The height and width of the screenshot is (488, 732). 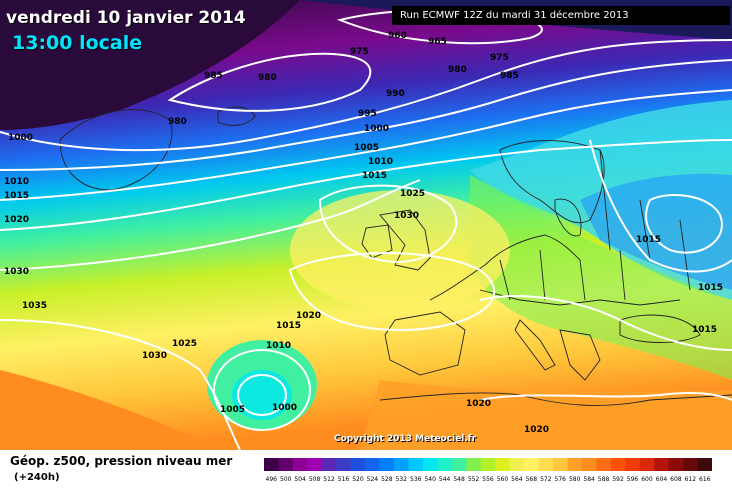 What do you see at coordinates (397, 36) in the screenshot?
I see `isobar-label: 960` at bounding box center [397, 36].